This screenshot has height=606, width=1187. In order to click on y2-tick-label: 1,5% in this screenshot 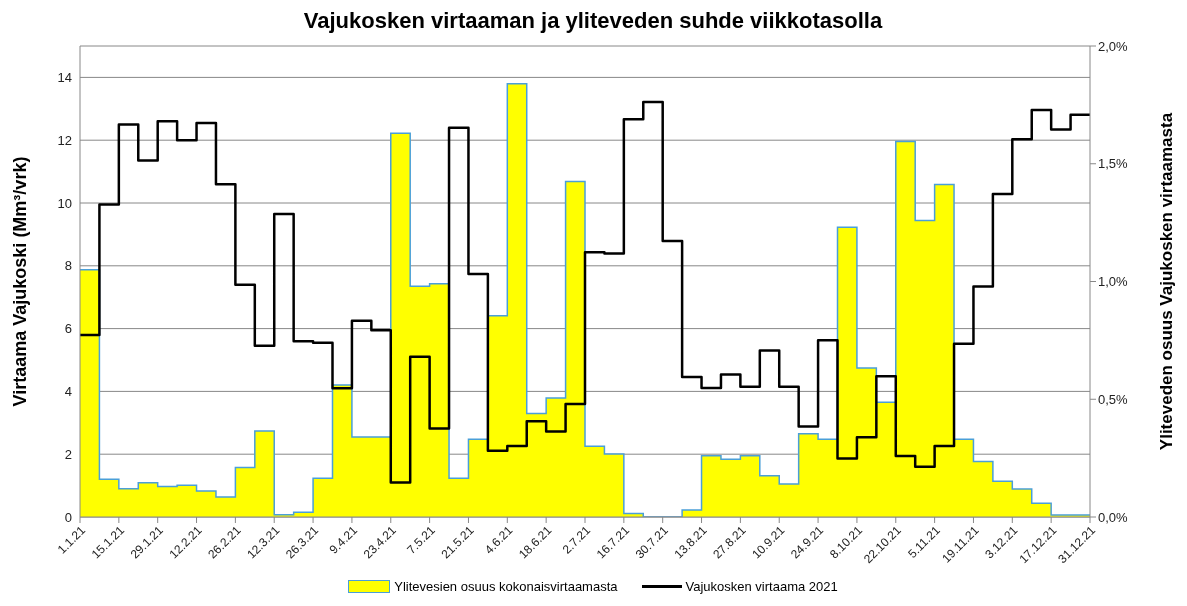, I will do `click(1113, 164)`.